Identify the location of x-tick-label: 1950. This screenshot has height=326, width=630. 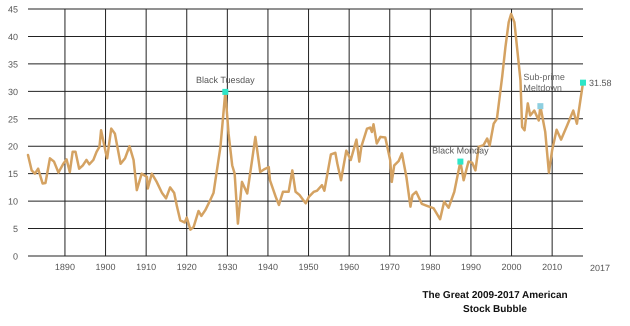
(308, 267).